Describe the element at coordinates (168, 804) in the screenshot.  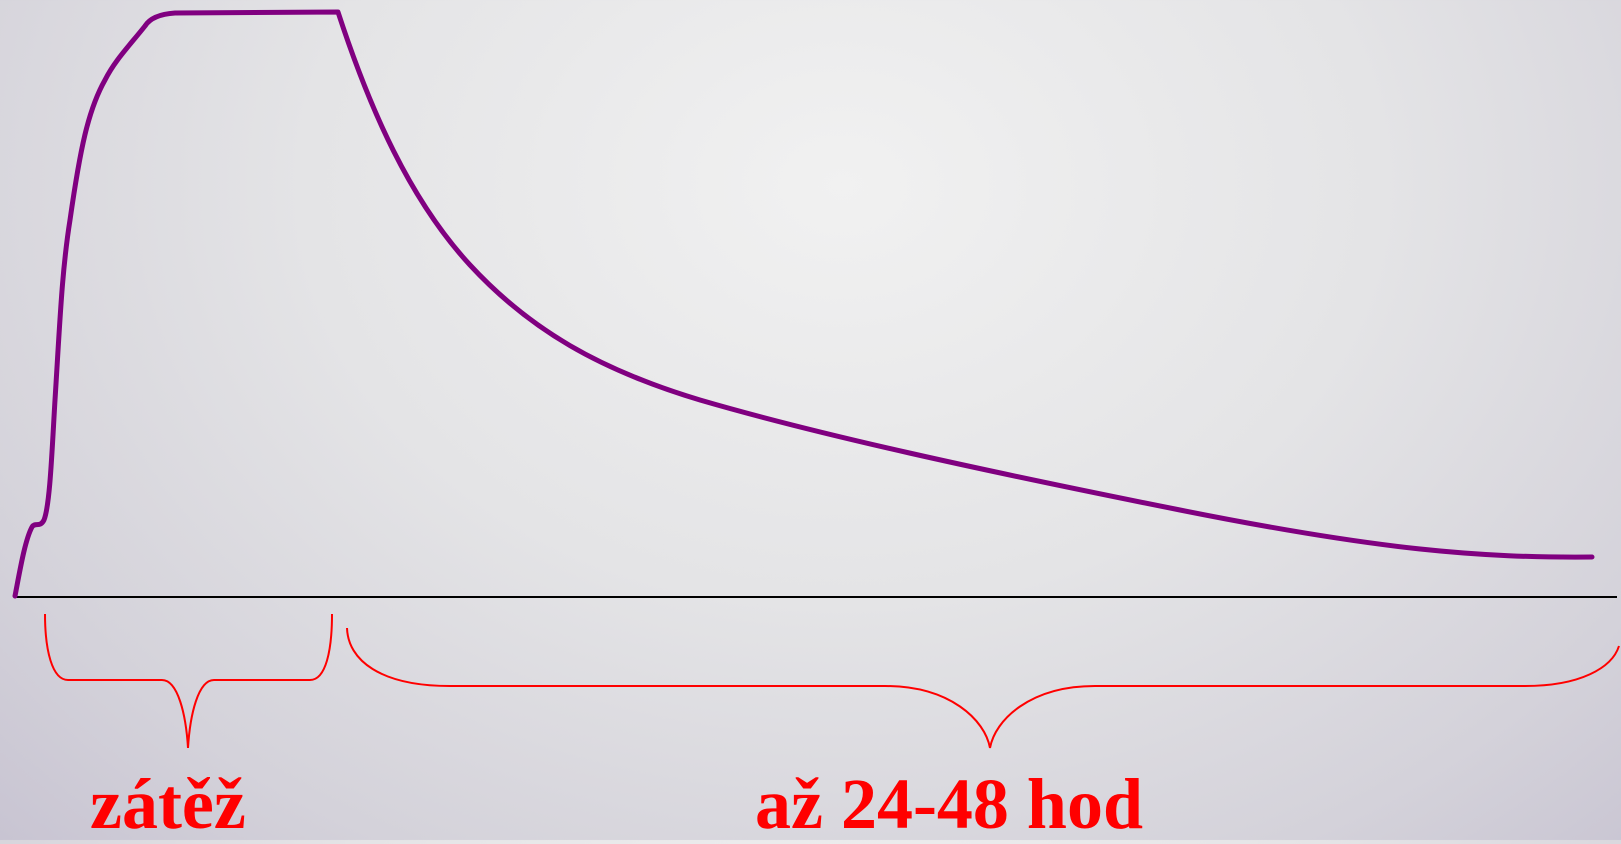
I see `load-label: zátěž` at that location.